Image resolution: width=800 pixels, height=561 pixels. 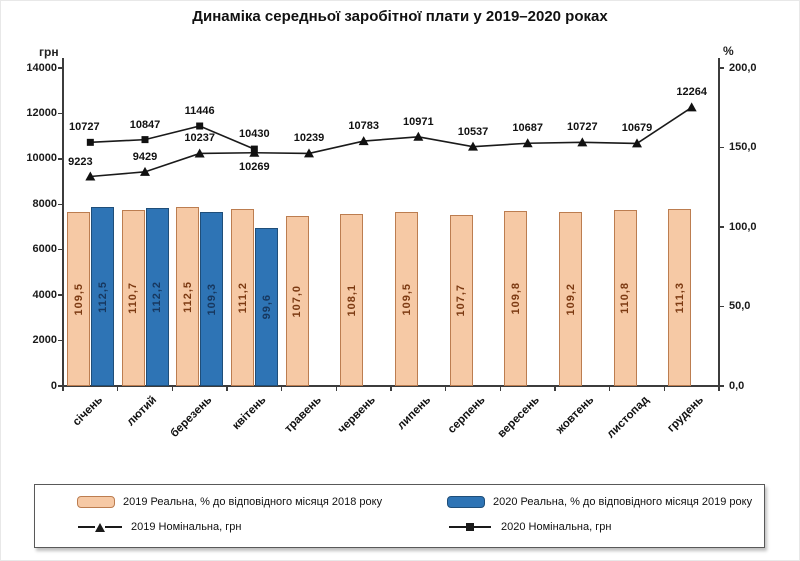 I want to click on right-axis-tick-label: 200,0, so click(x=743, y=67).